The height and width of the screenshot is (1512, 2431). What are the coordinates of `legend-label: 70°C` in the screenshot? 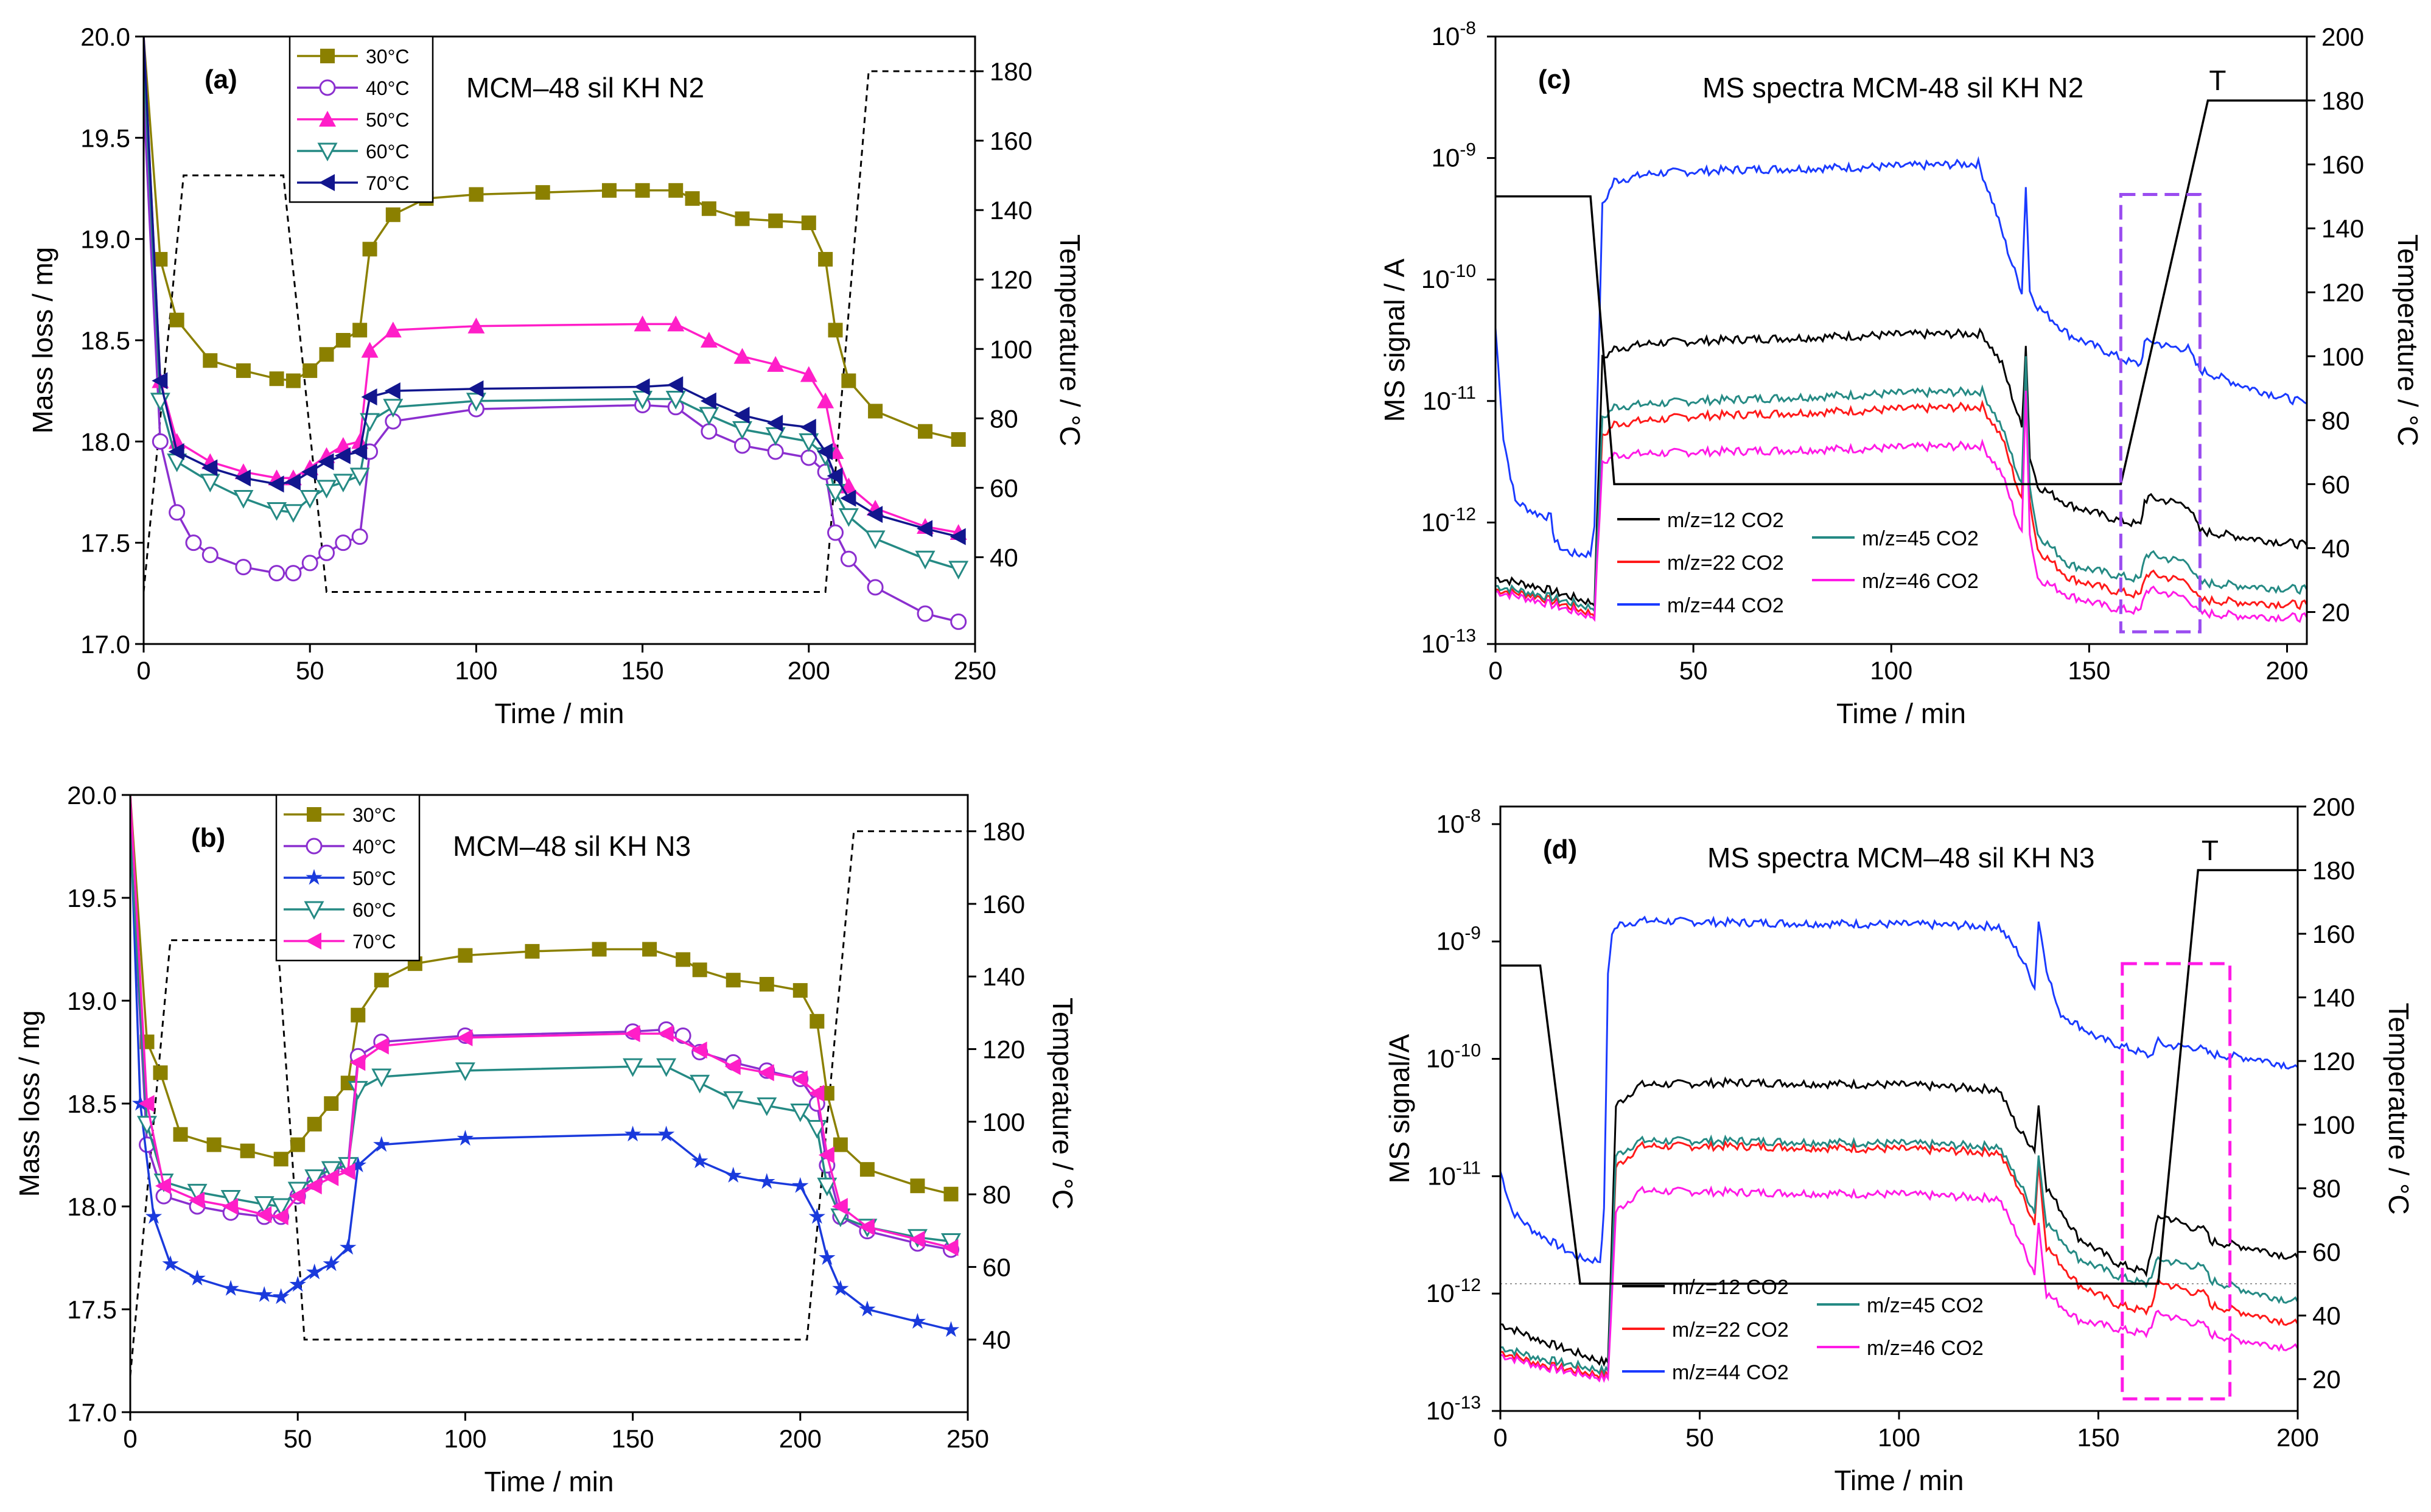 It's located at (388, 183).